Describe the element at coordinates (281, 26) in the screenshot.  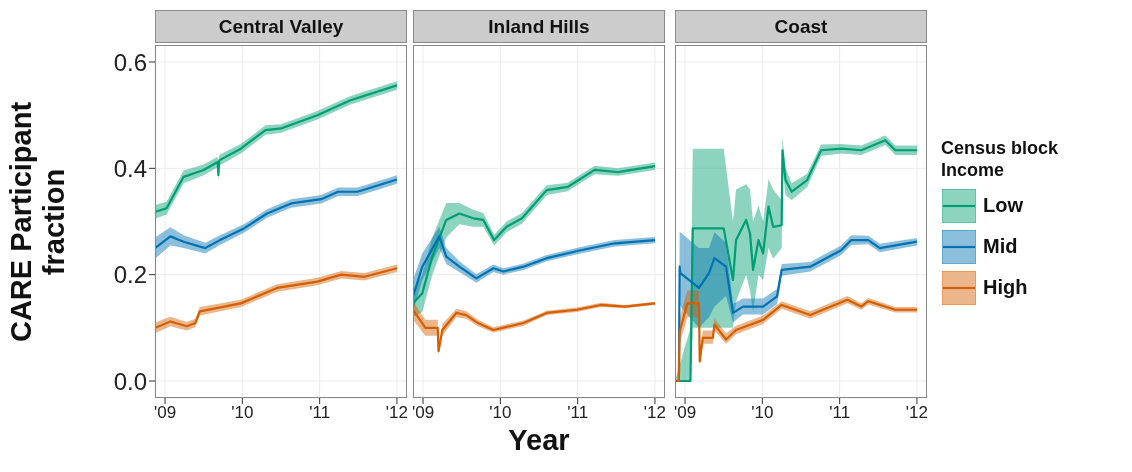
I see `chart-title: Central Valley` at that location.